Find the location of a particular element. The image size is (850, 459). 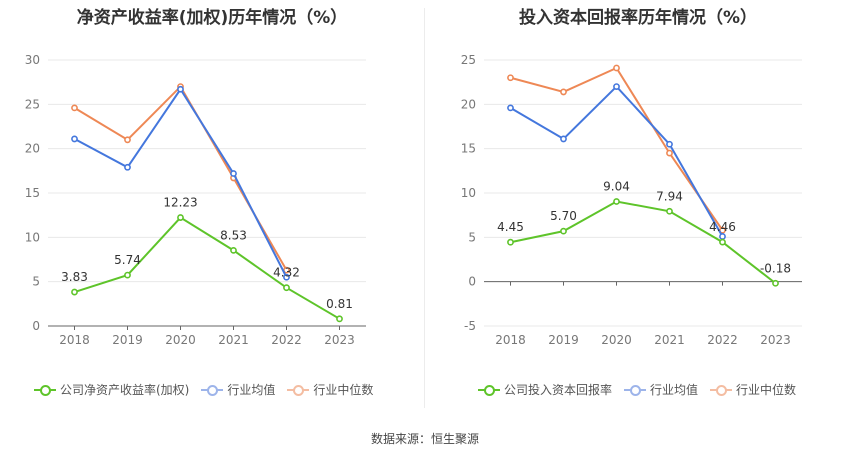

data-label: 0.81 is located at coordinates (339, 304).